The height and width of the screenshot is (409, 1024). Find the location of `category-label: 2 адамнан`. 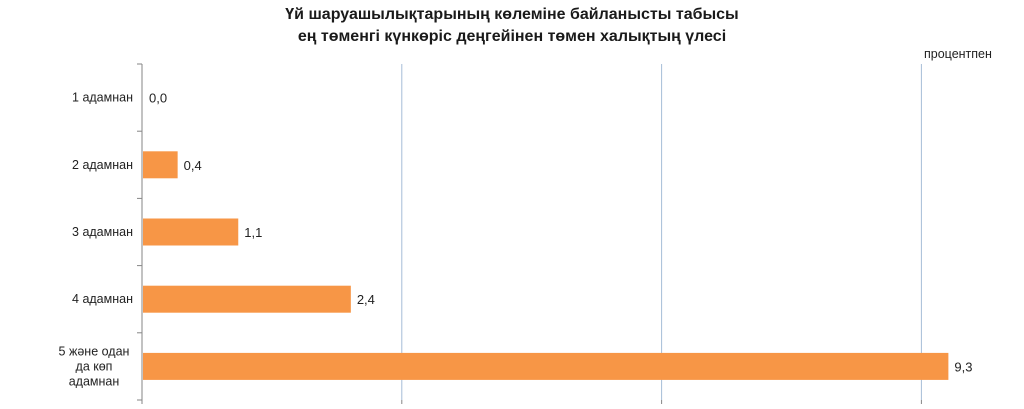

category-label: 2 адамнан is located at coordinates (102, 165).